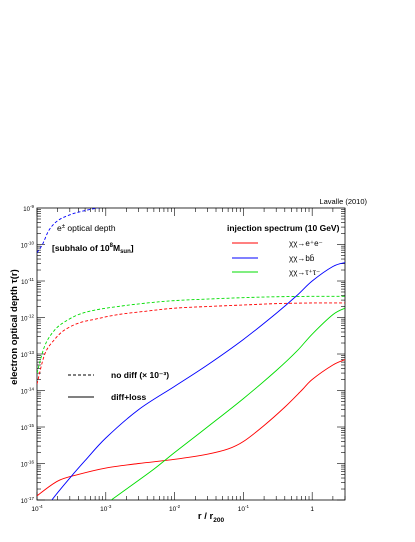 This screenshot has width=415, height=542. I want to click on y-axis-title: electron optical depth τ(r), so click(14, 327).